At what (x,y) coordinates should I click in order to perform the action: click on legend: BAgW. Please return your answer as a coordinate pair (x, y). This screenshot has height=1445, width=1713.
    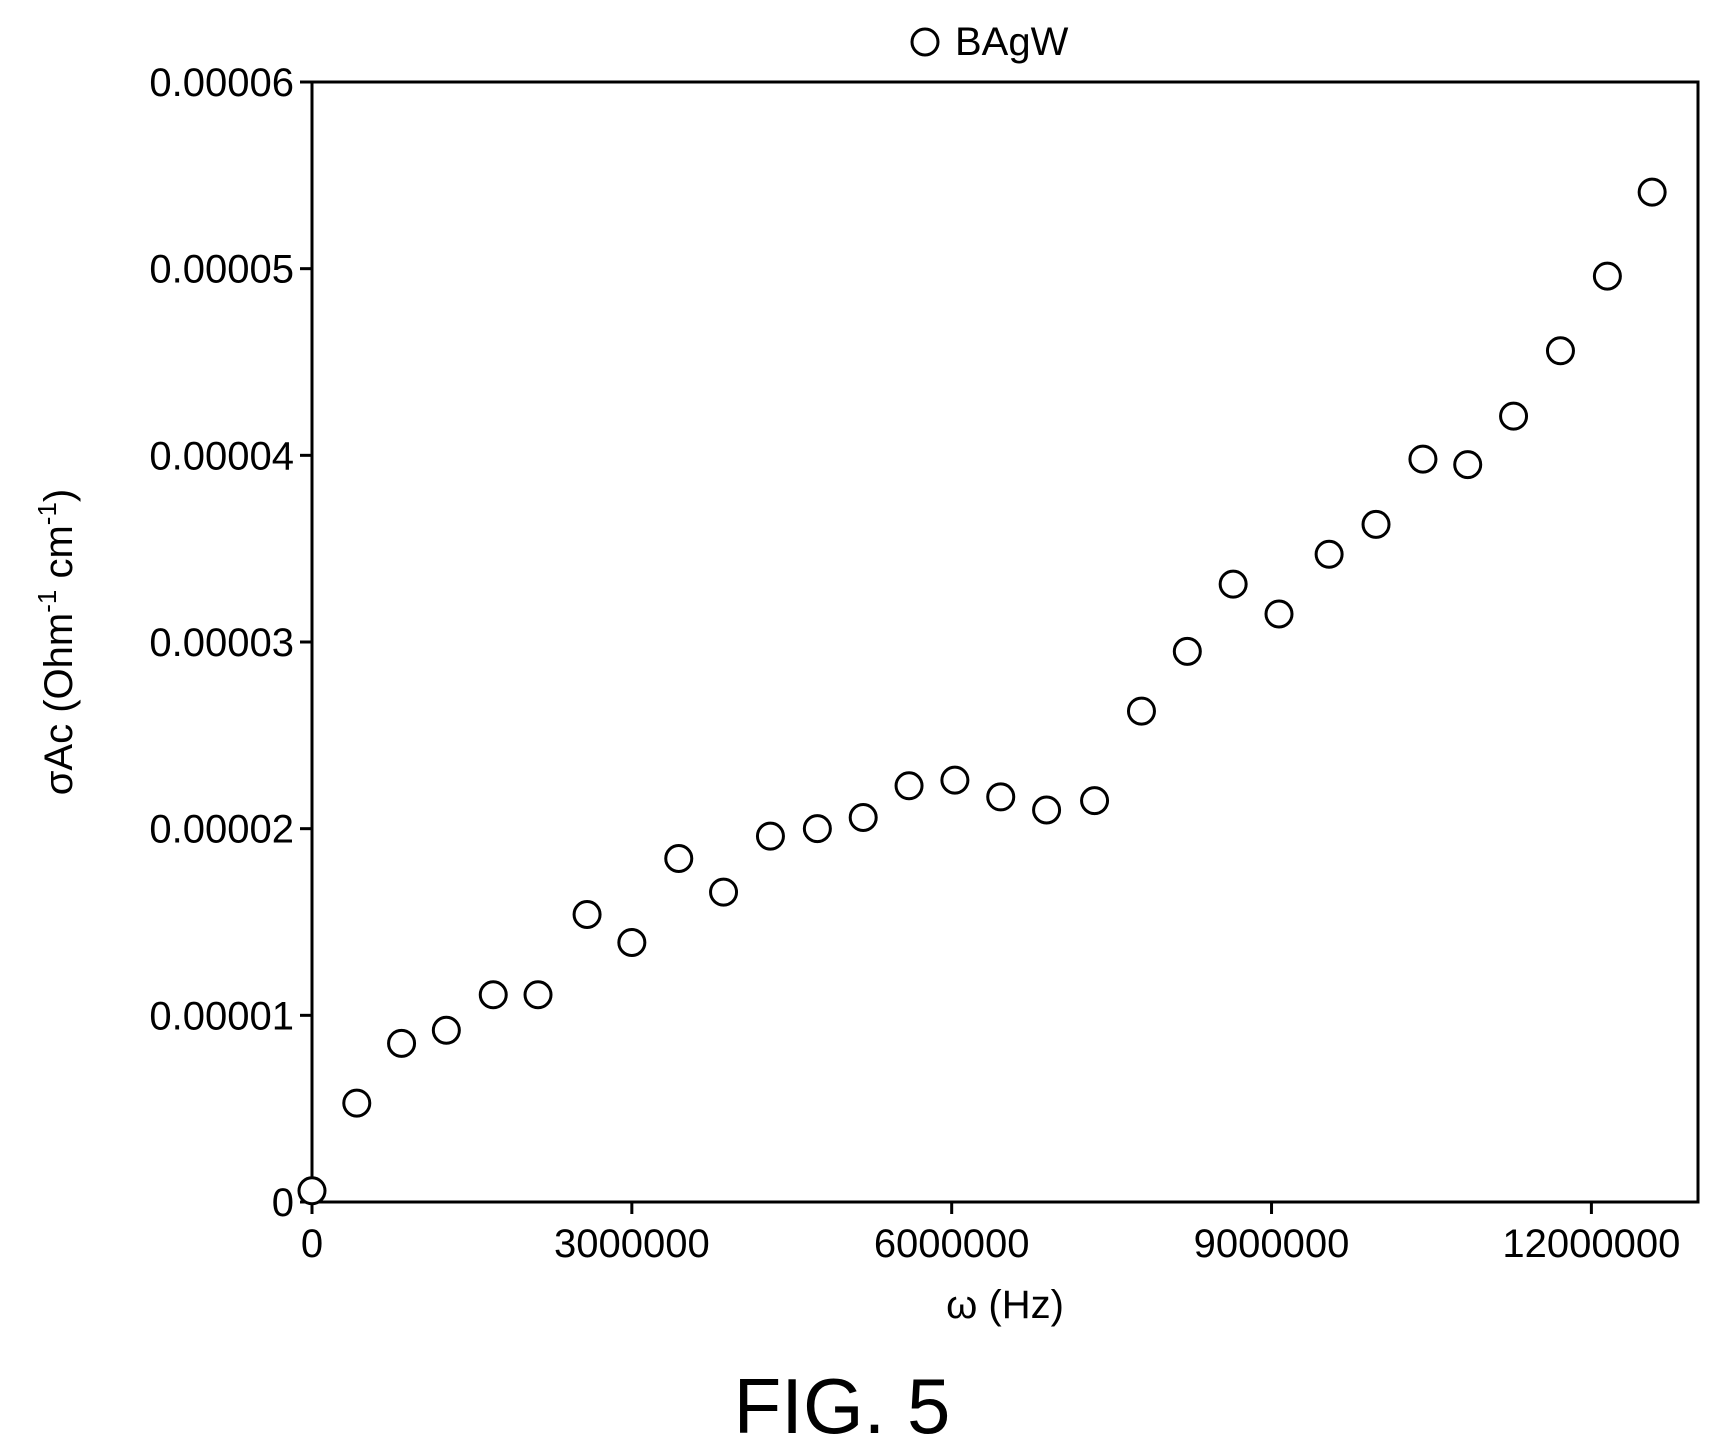
    Looking at the image, I should click on (989, 42).